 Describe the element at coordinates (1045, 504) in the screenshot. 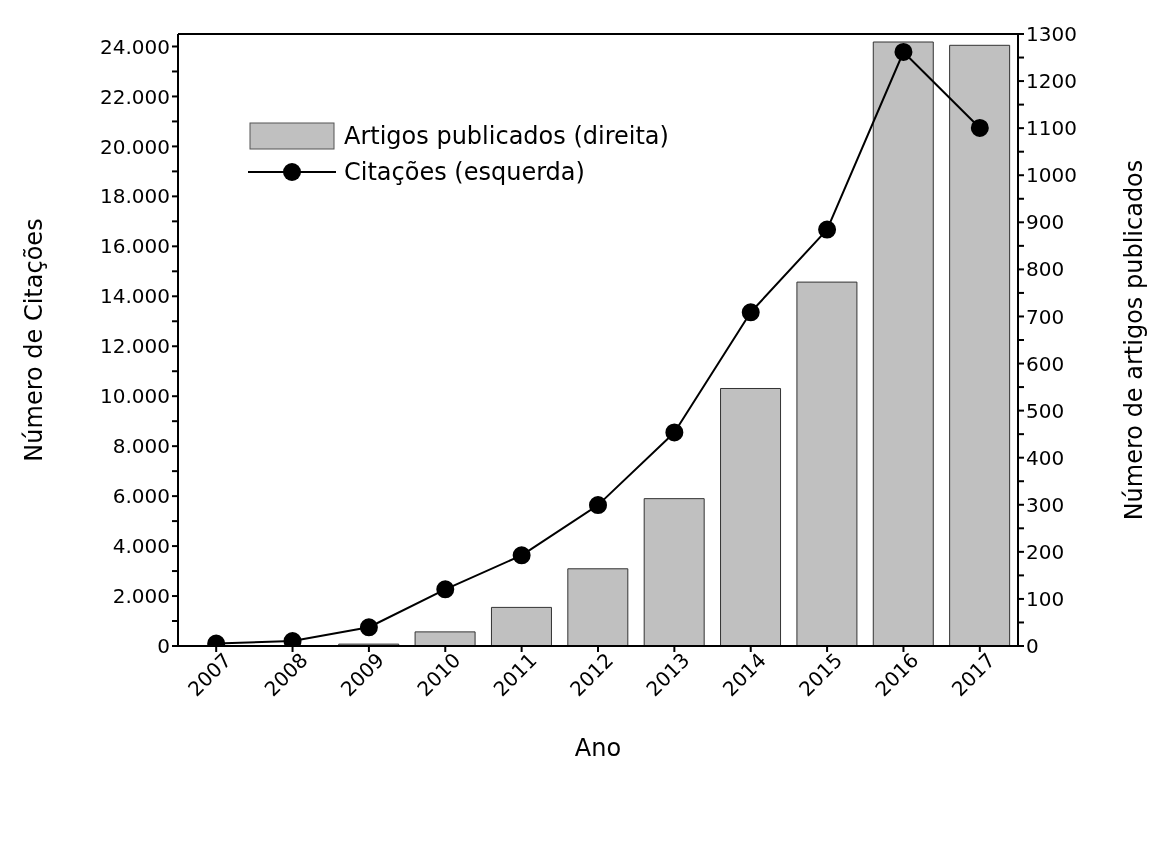

I see `y2-tick-label: 300` at that location.